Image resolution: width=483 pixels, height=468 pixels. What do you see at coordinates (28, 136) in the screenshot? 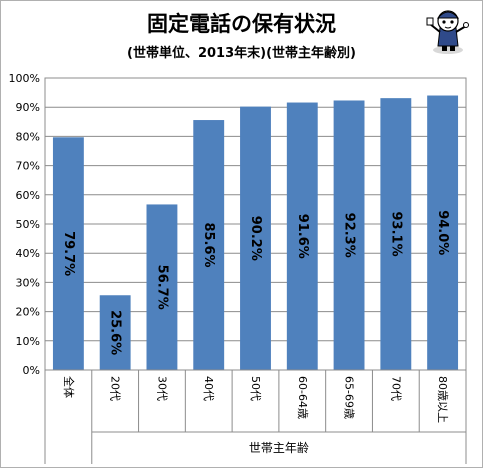
I see `y-tick-label: 80%` at bounding box center [28, 136].